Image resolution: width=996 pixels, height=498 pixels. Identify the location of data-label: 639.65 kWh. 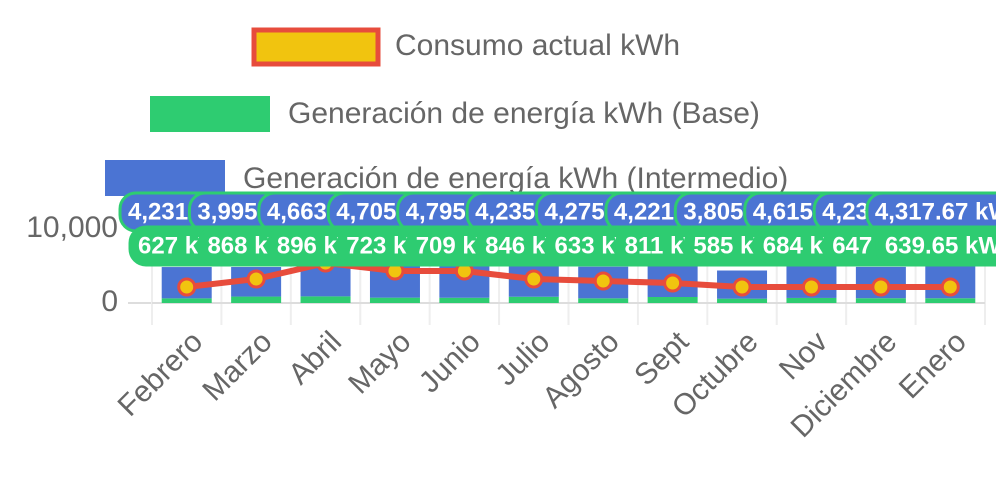
(935, 246).